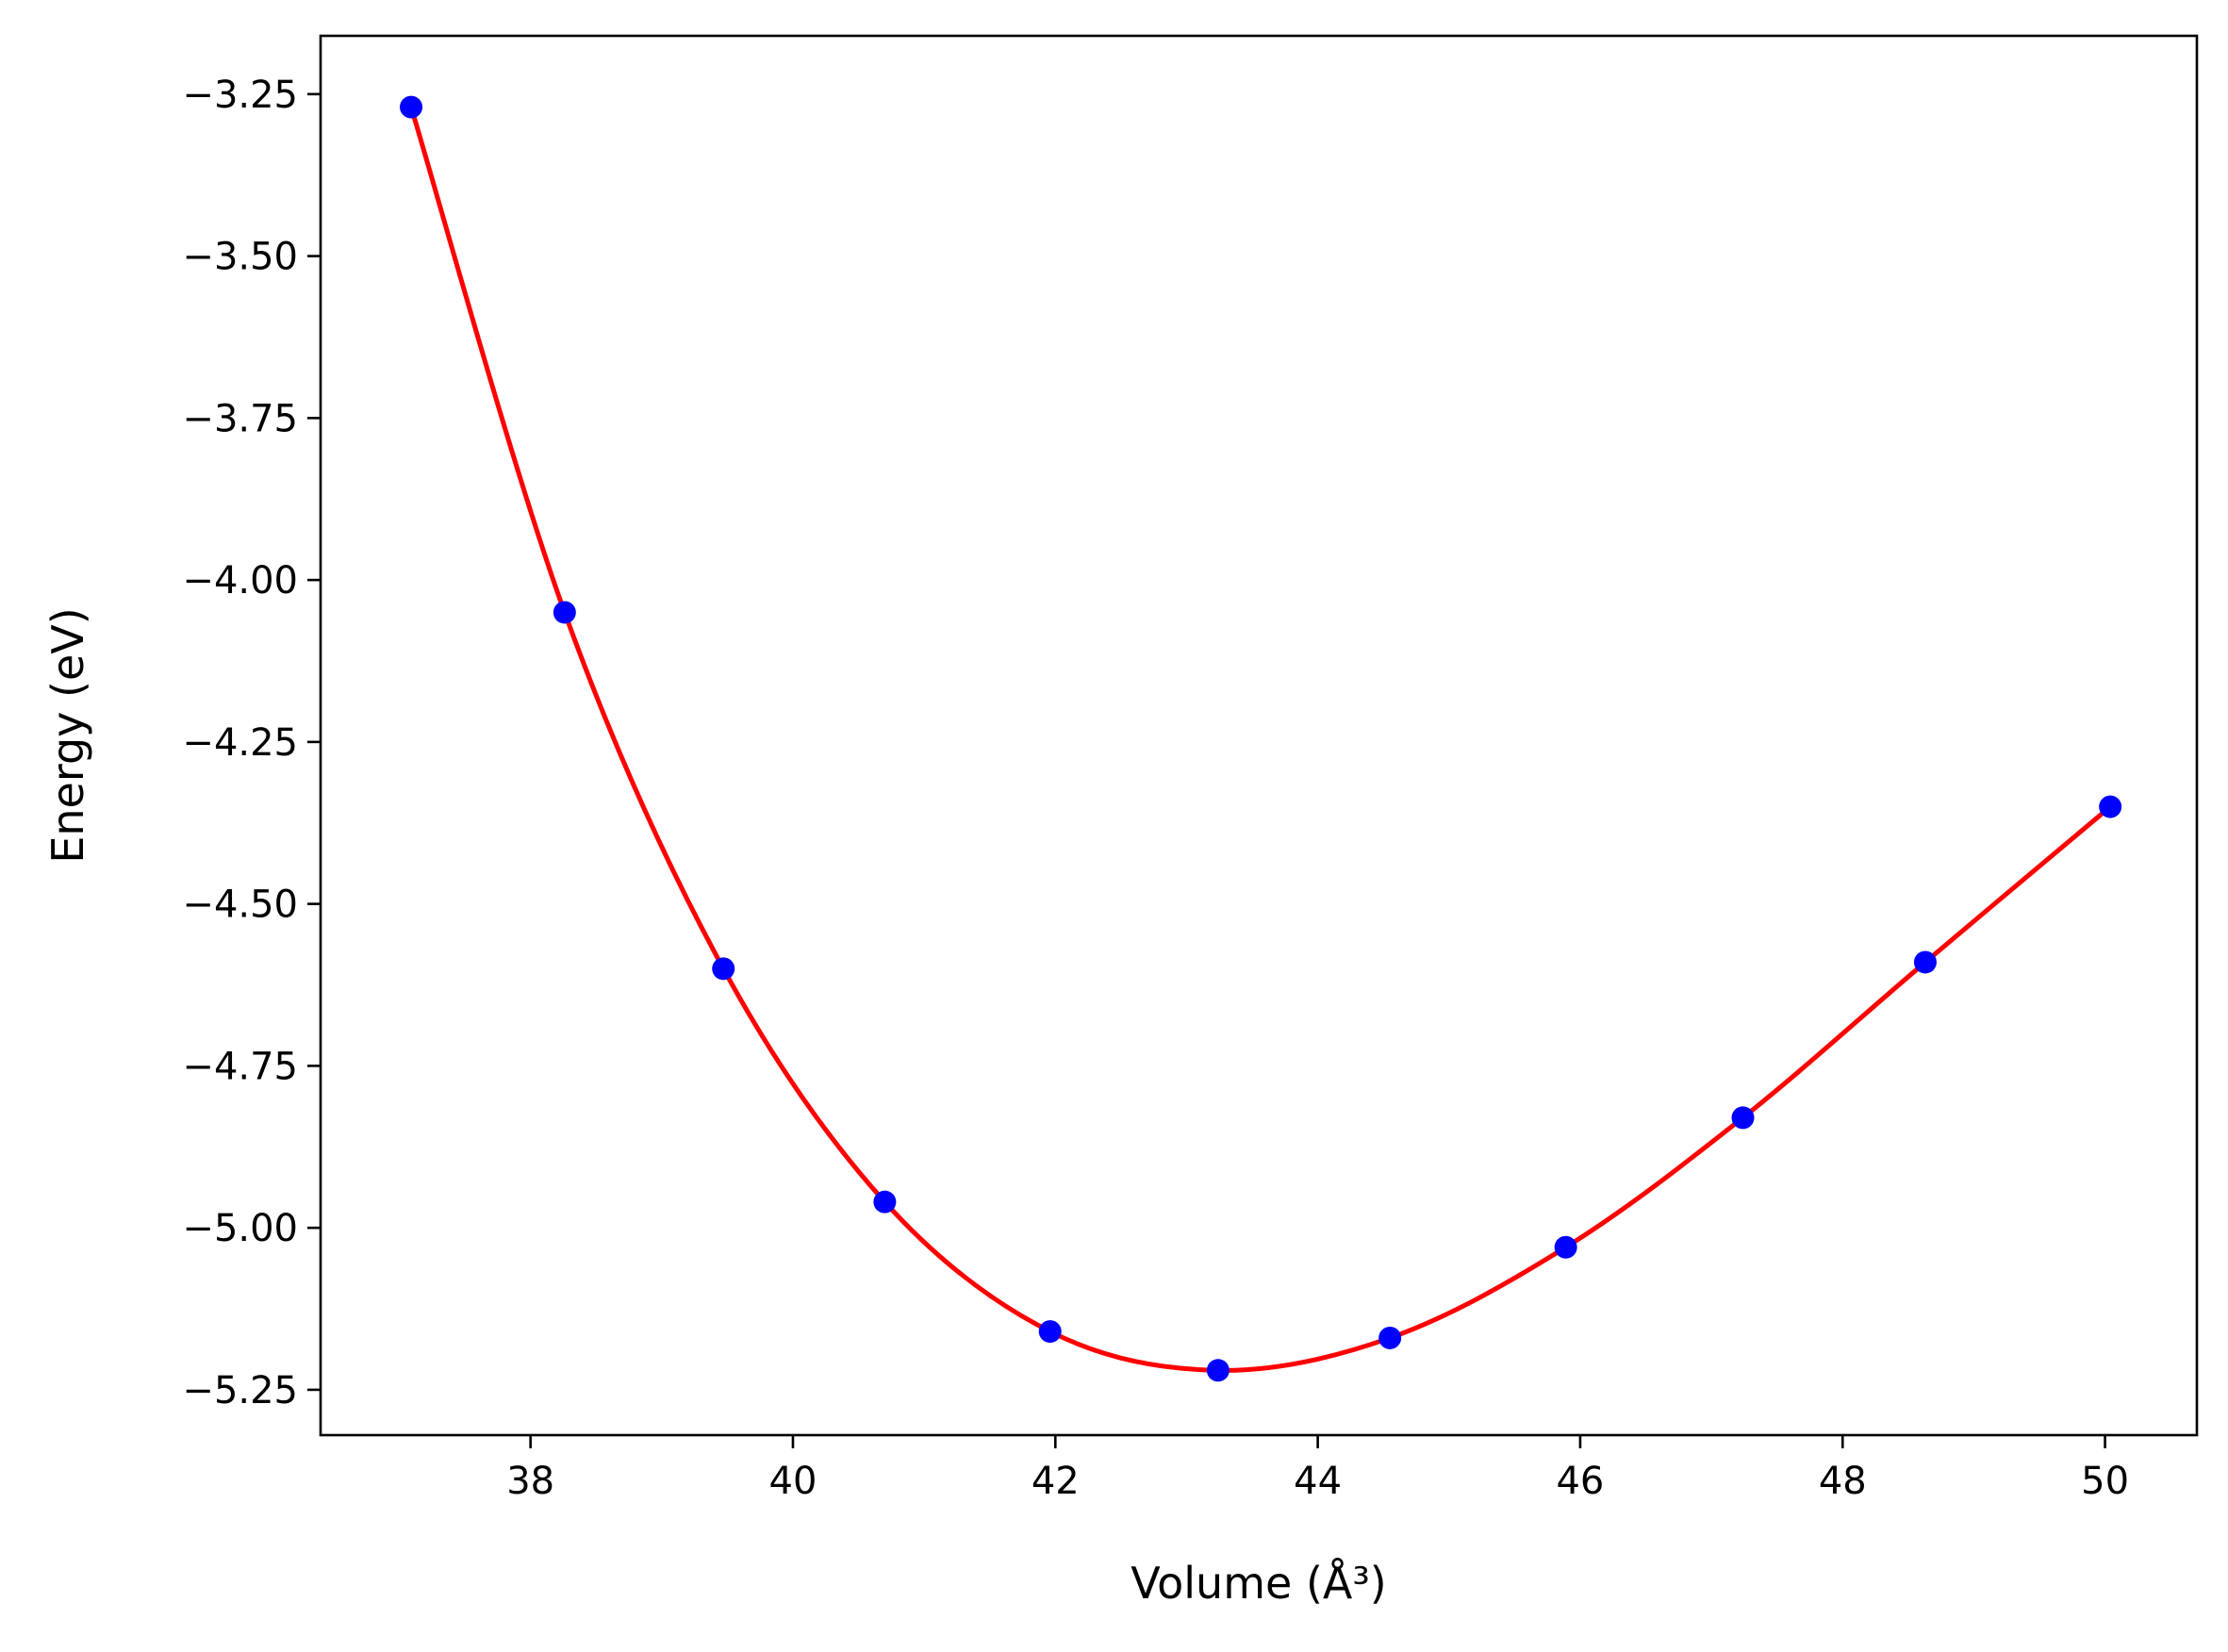 The height and width of the screenshot is (1652, 2228). Describe the element at coordinates (793, 1481) in the screenshot. I see `x-tick-label: 40` at that location.